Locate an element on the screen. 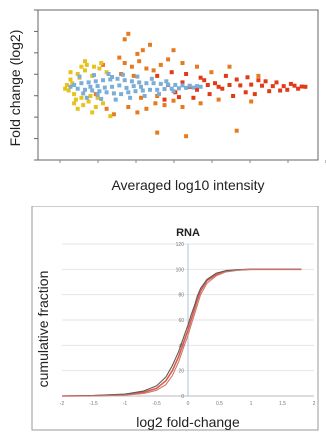 The width and height of the screenshot is (326, 434). cdf-y-tick-label: 80 is located at coordinates (181, 296).